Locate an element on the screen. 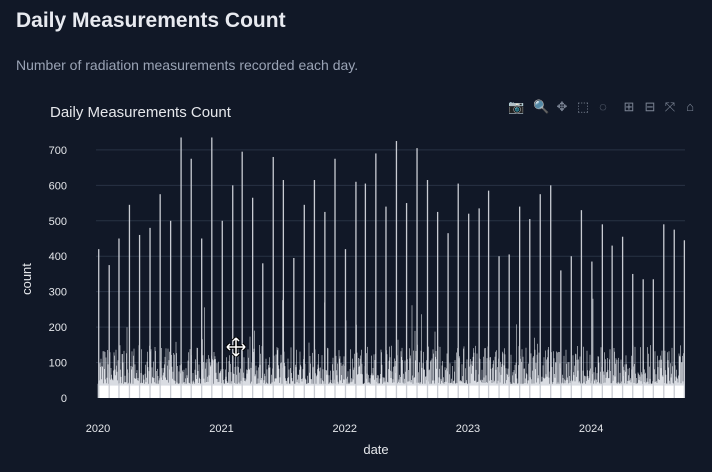 The image size is (712, 472). zoom-icon: 🔍 is located at coordinates (541, 106).